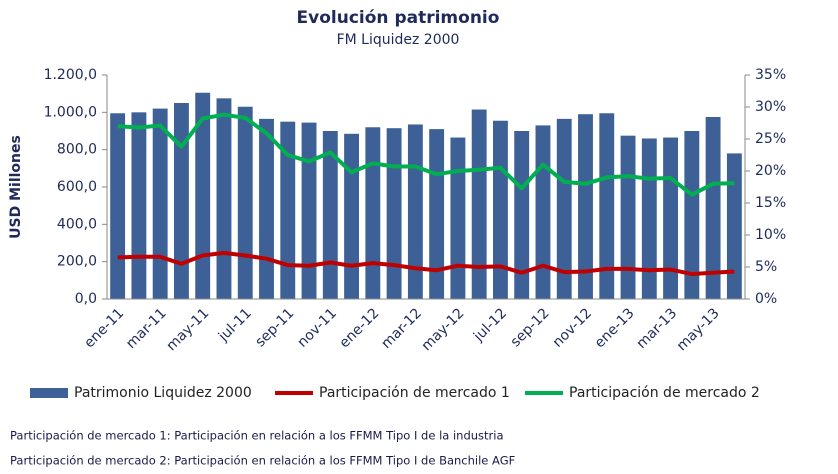  I want to click on x-tick-label: mar-11, so click(146, 328).